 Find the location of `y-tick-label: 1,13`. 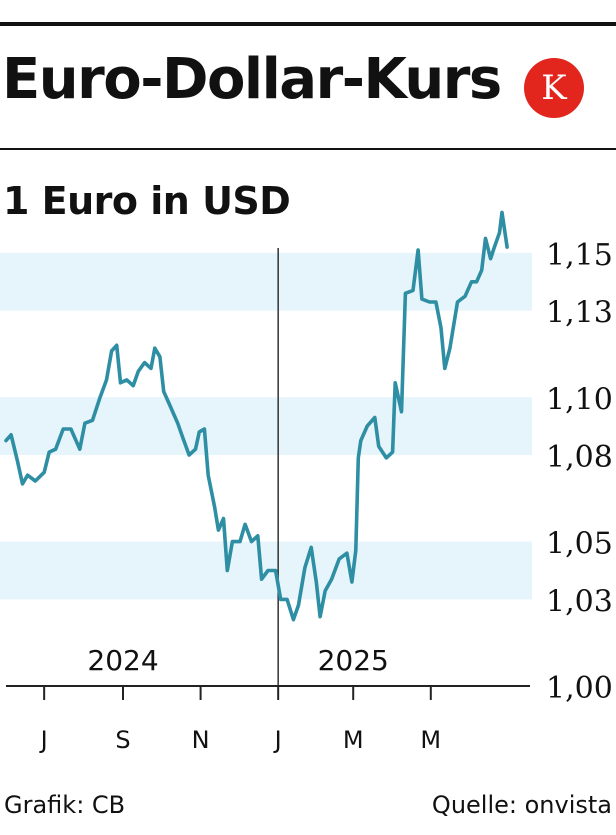

y-tick-label: 1,13 is located at coordinates (579, 313).